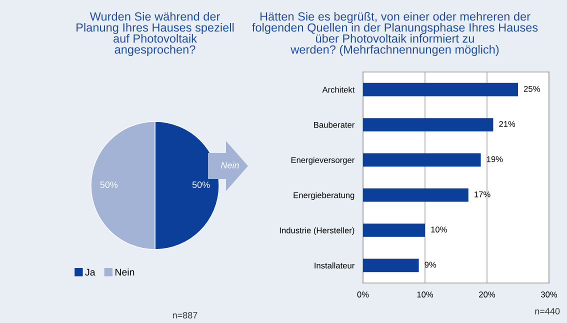 This screenshot has height=323, width=567. Describe the element at coordinates (482, 194) in the screenshot. I see `data-label: 17%` at that location.